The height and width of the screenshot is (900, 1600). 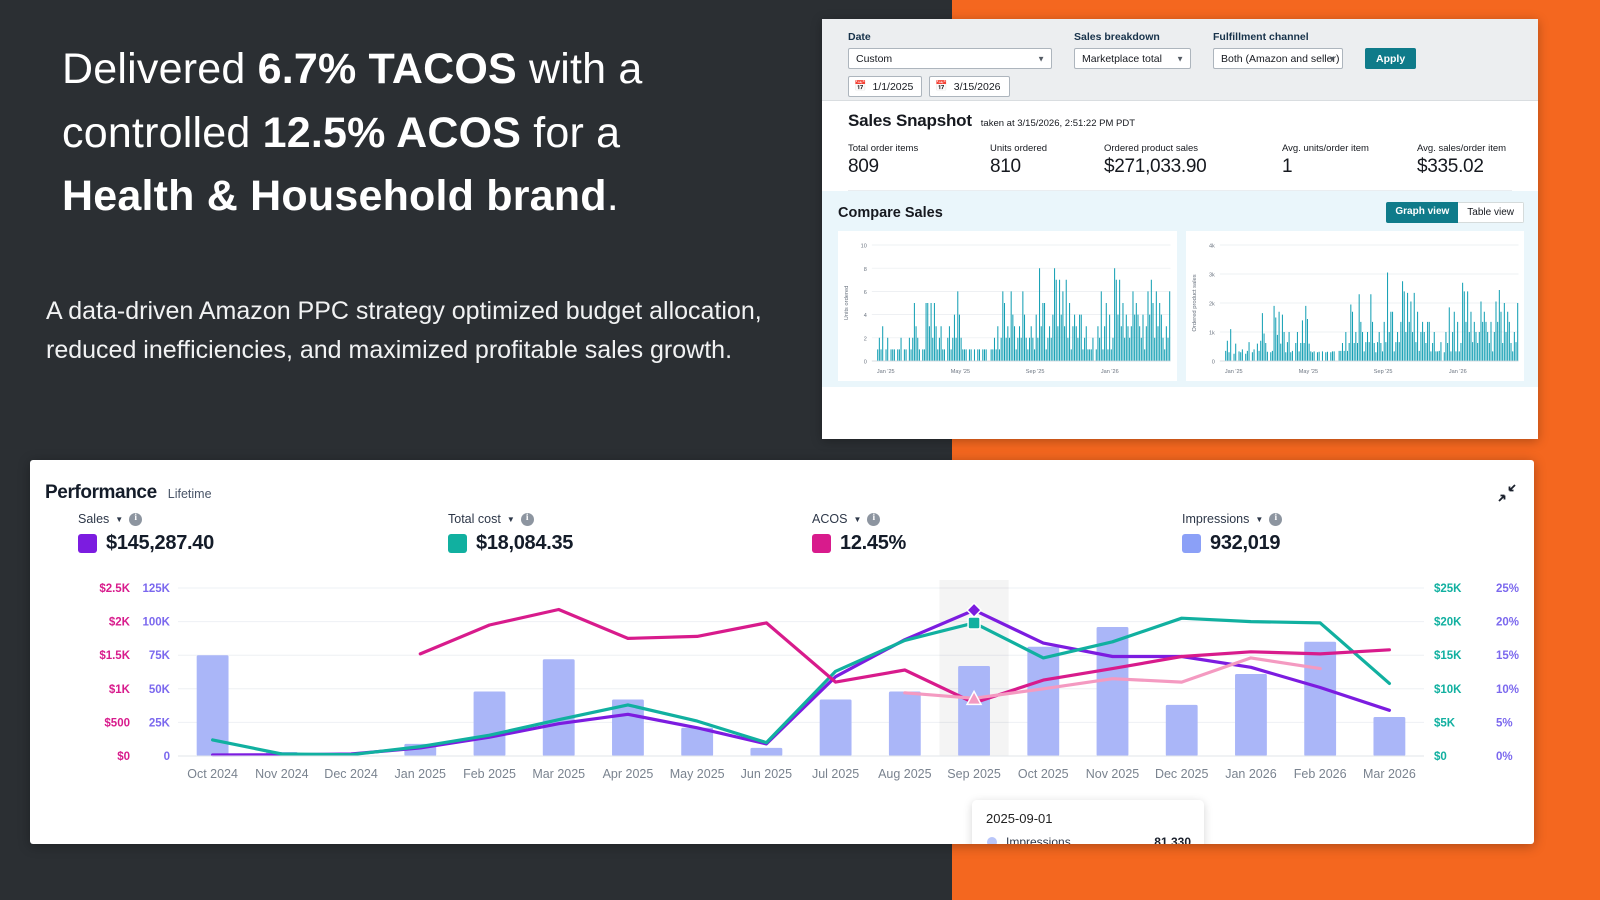 What do you see at coordinates (1245, 543) in the screenshot?
I see `kpi-value: 932,019` at bounding box center [1245, 543].